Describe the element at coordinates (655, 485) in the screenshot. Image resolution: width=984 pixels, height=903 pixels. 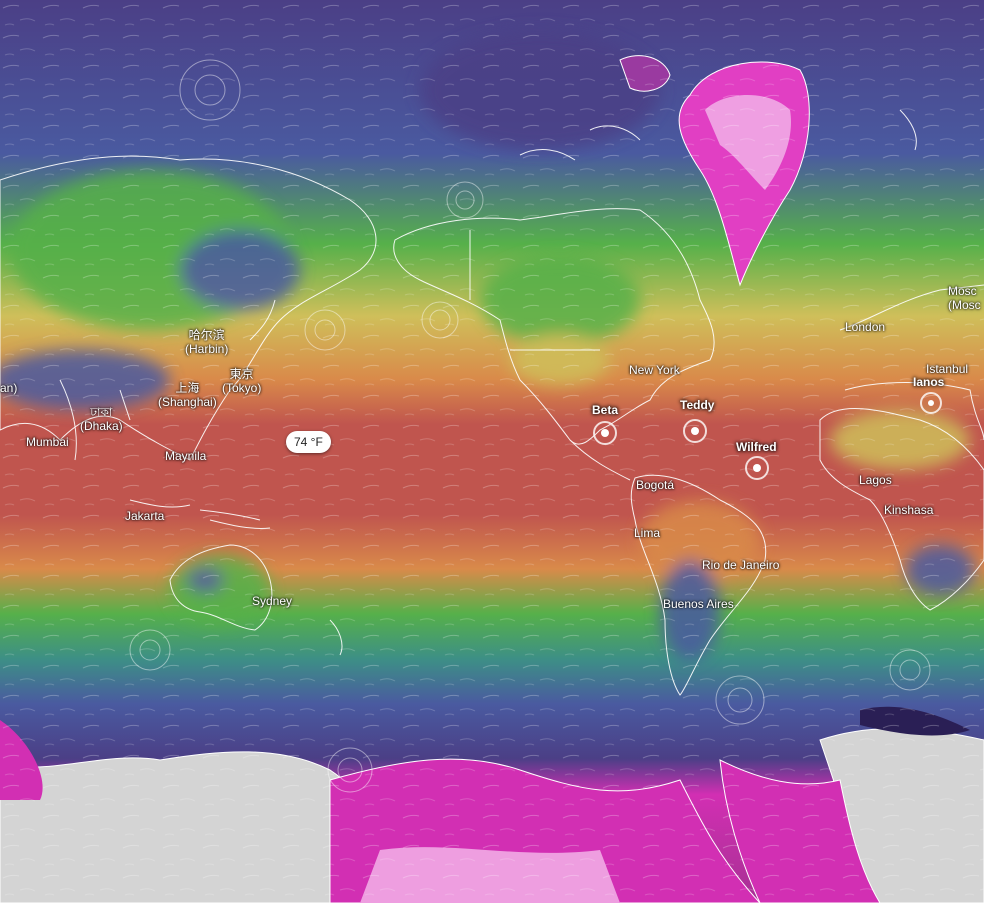
I see `city-label-bogota: Bogotá` at that location.